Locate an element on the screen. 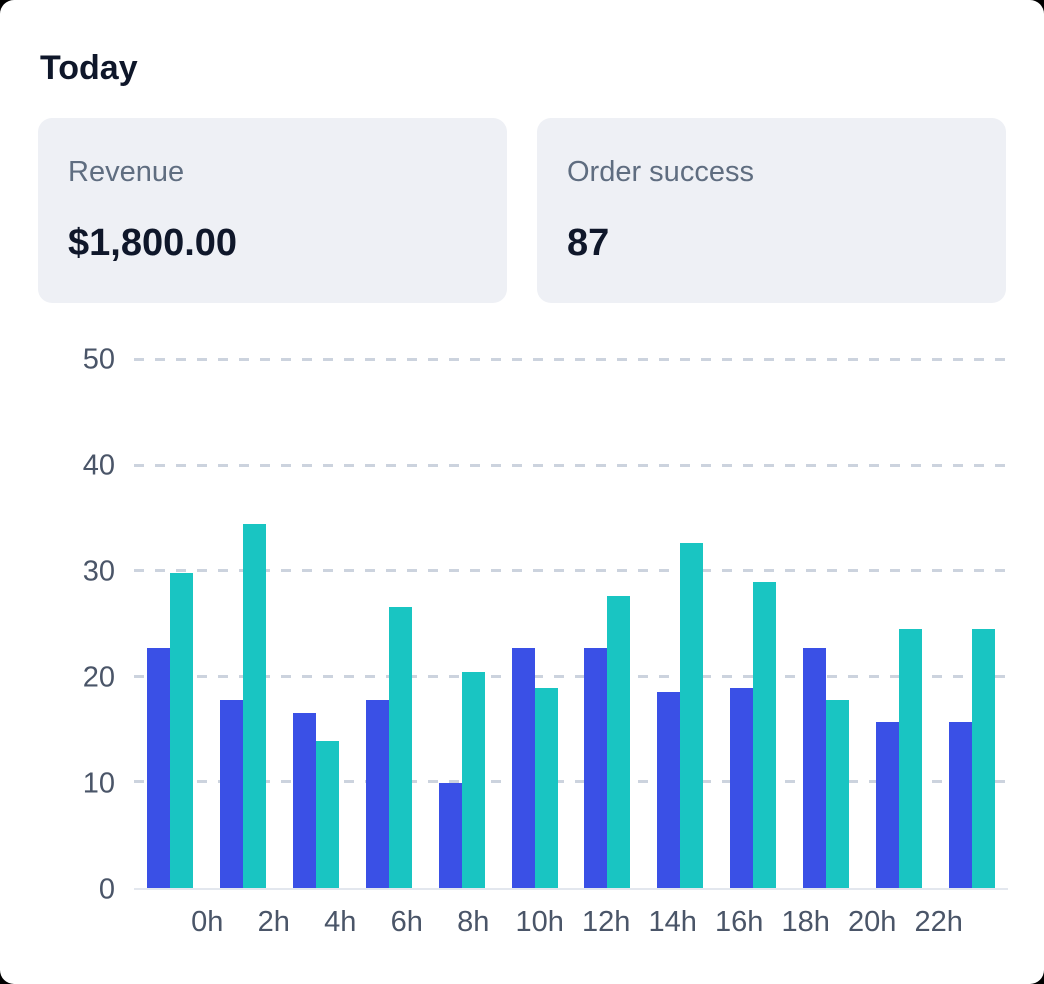 The height and width of the screenshot is (984, 1044). stat-card-order-success: Order success 87 is located at coordinates (771, 210).